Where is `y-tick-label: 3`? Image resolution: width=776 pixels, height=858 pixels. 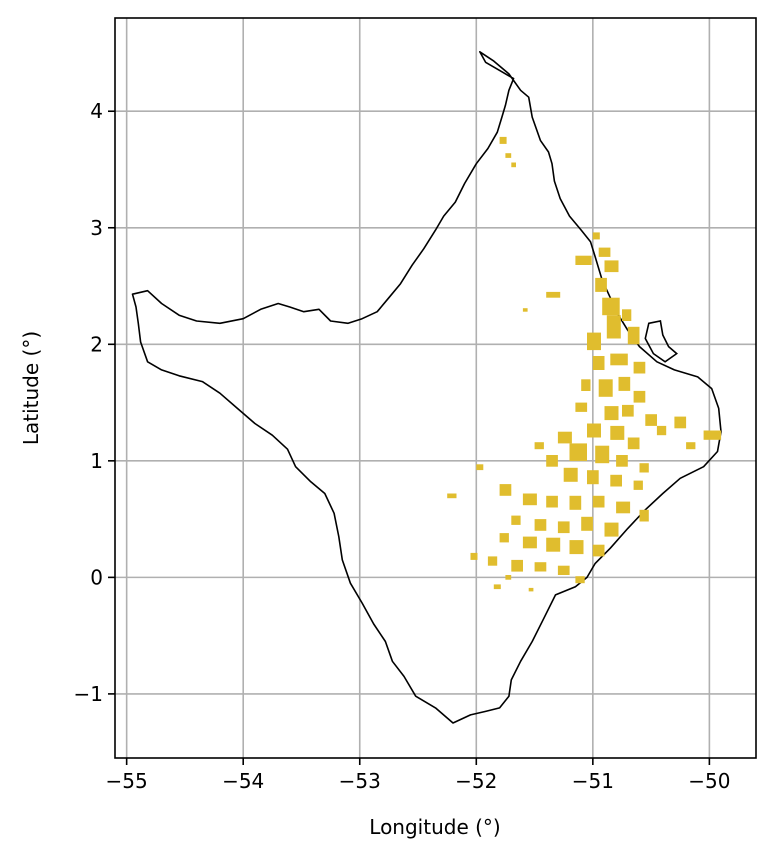 y-tick-label: 3 is located at coordinates (96, 228).